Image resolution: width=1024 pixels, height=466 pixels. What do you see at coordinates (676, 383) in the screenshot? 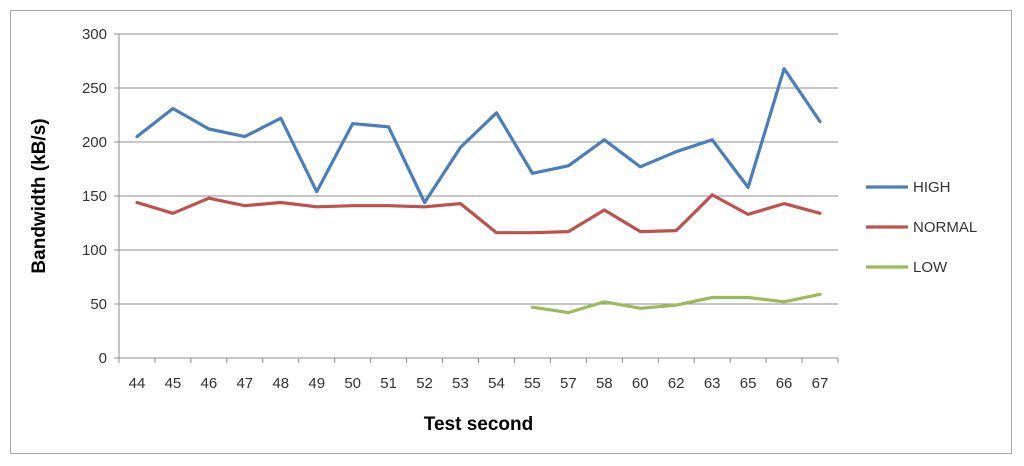
I see `x-tick-label: 62` at bounding box center [676, 383].